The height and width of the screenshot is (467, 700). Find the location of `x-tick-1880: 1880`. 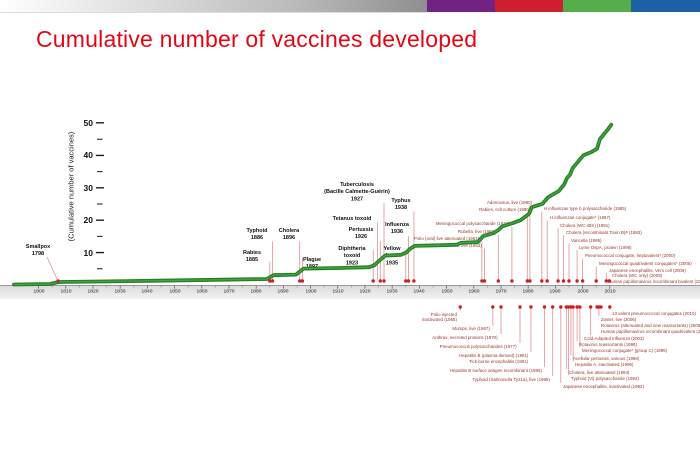

x-tick-1880: 1880 is located at coordinates (256, 291).